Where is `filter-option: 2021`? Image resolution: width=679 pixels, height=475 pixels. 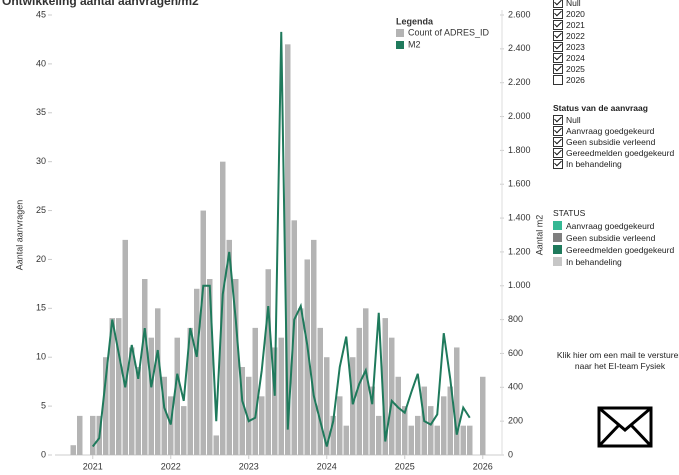 filter-option: 2021 is located at coordinates (569, 24).